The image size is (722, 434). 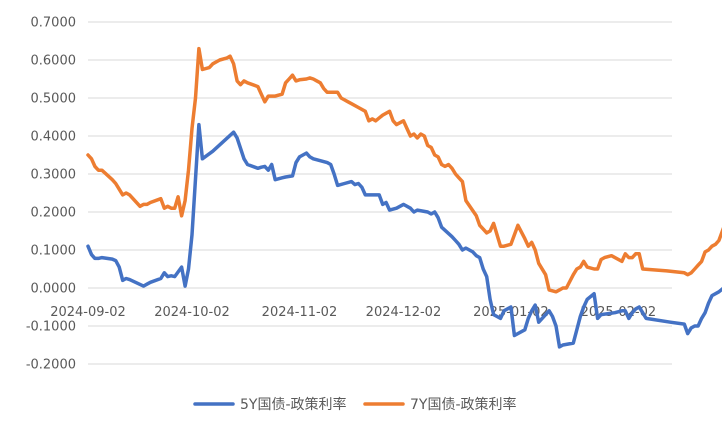 What do you see at coordinates (54, 99) in the screenshot?
I see `y-tick-label: 0.5000` at bounding box center [54, 99].